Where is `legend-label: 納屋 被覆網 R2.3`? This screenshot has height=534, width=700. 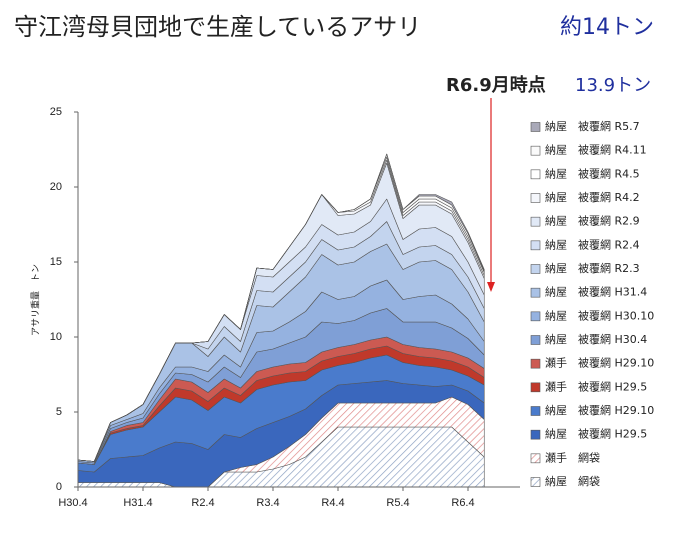 legend-label: 納屋 被覆網 R2.3 is located at coordinates (592, 268).